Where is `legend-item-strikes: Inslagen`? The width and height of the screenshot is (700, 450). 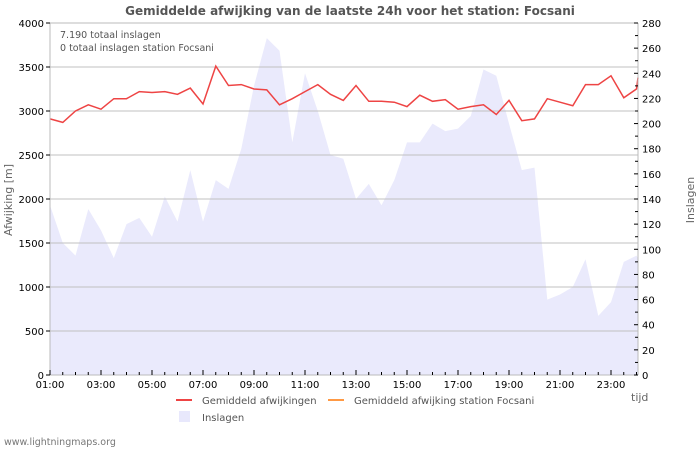
legend-item-strikes: Inslagen is located at coordinates (211, 417).